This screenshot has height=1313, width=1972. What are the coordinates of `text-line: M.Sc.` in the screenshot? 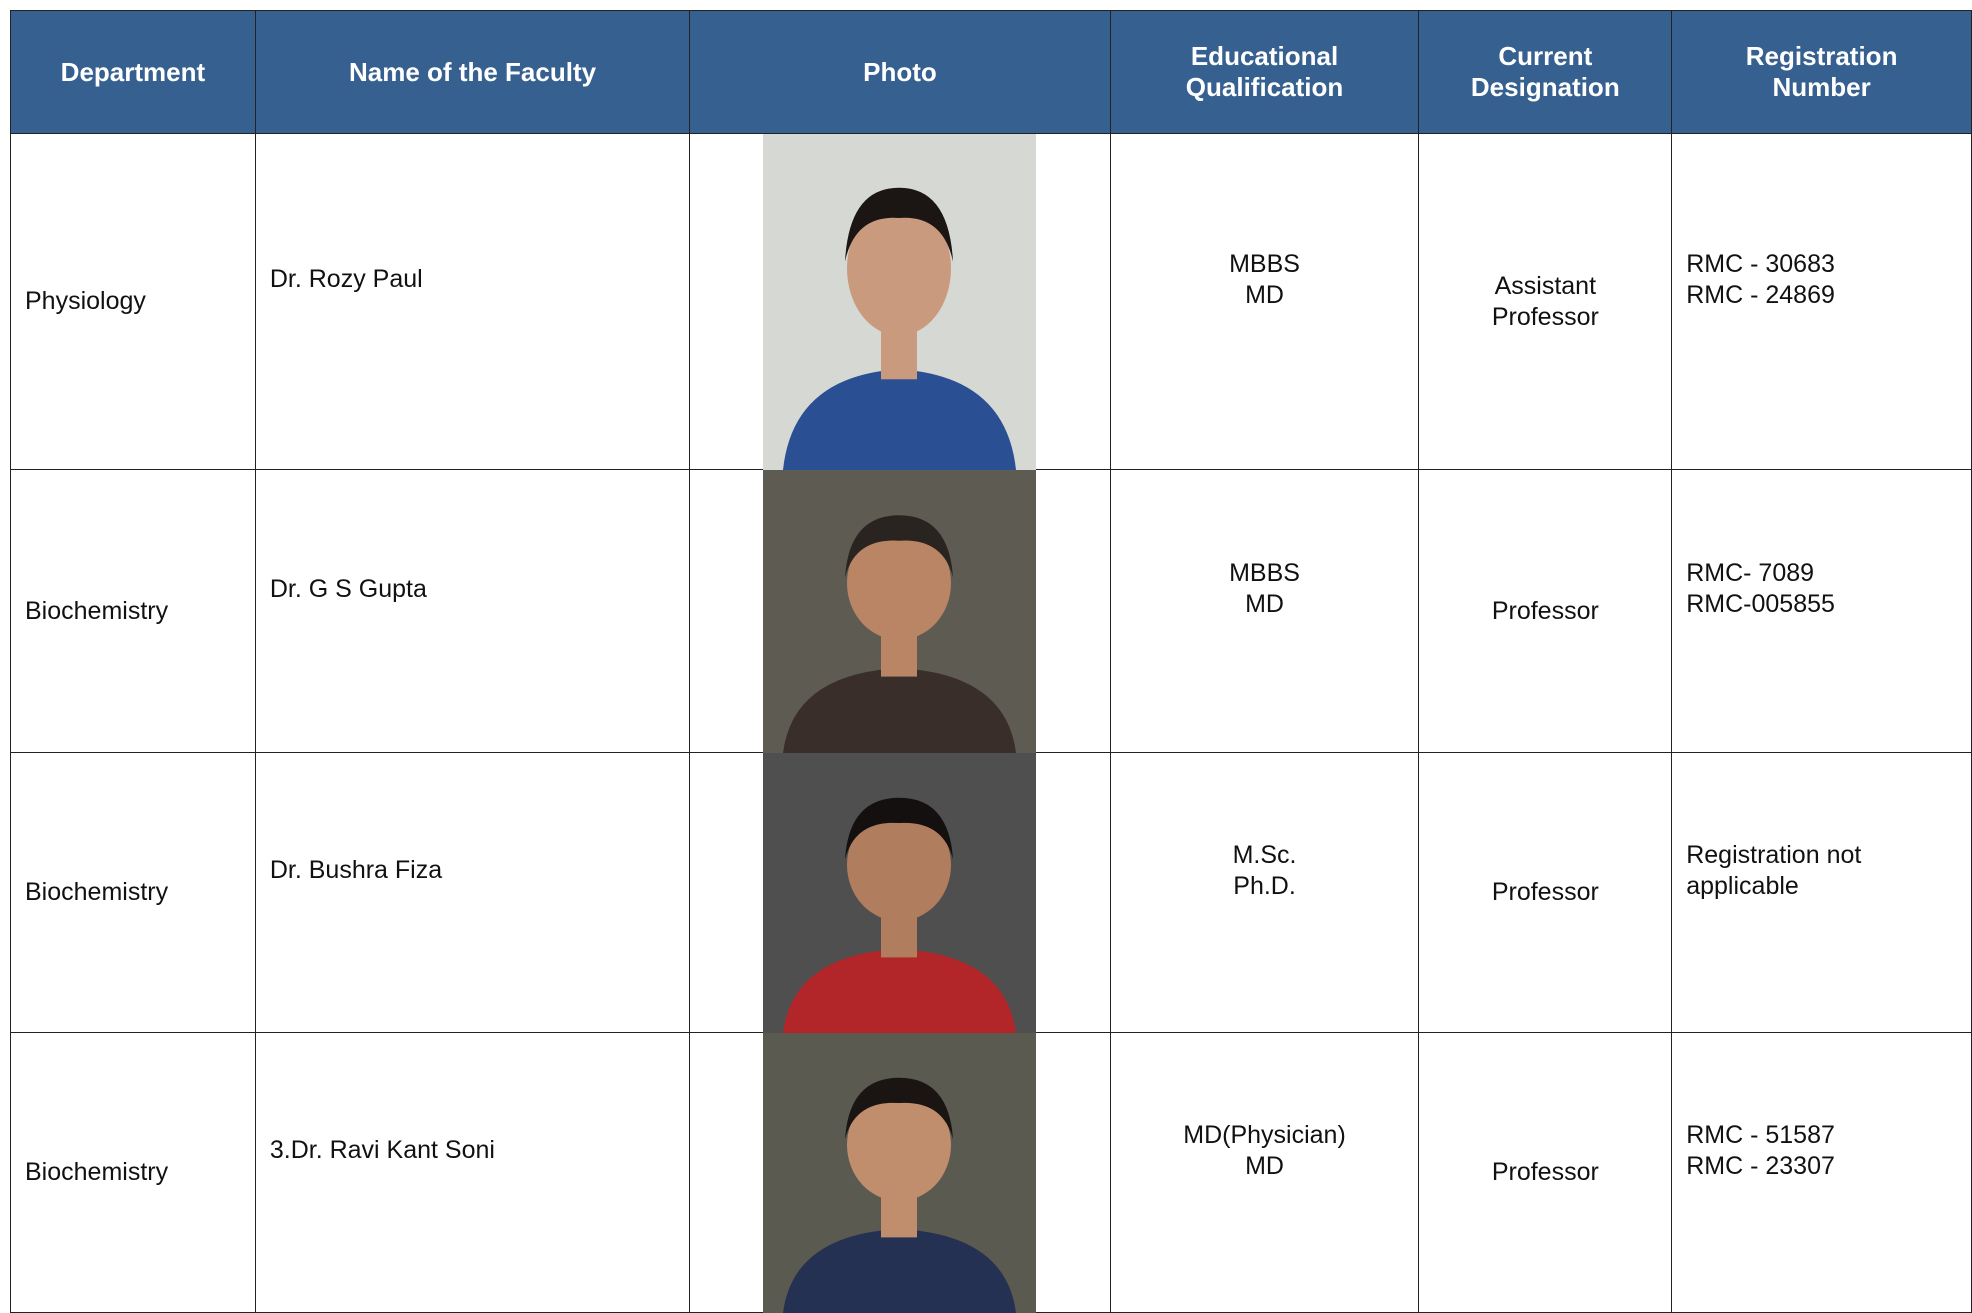 It's located at (1264, 854).